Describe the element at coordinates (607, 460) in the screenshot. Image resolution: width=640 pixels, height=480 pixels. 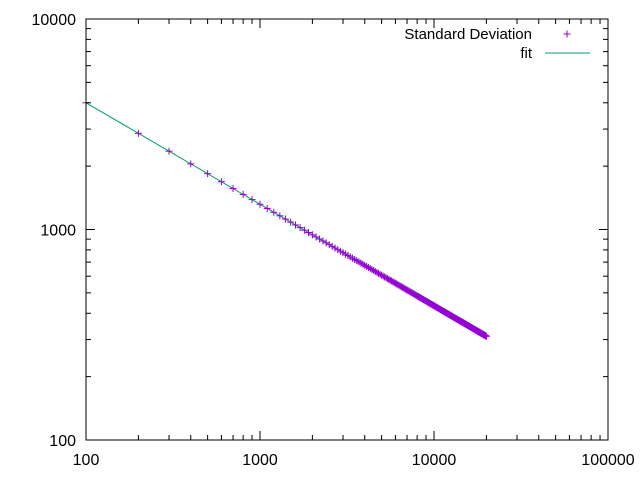
I see `x-tick-label: 100000` at that location.